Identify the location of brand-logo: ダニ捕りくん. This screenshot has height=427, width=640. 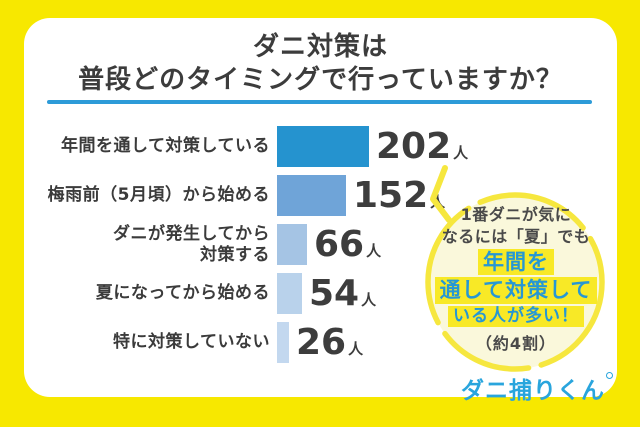
(537, 388).